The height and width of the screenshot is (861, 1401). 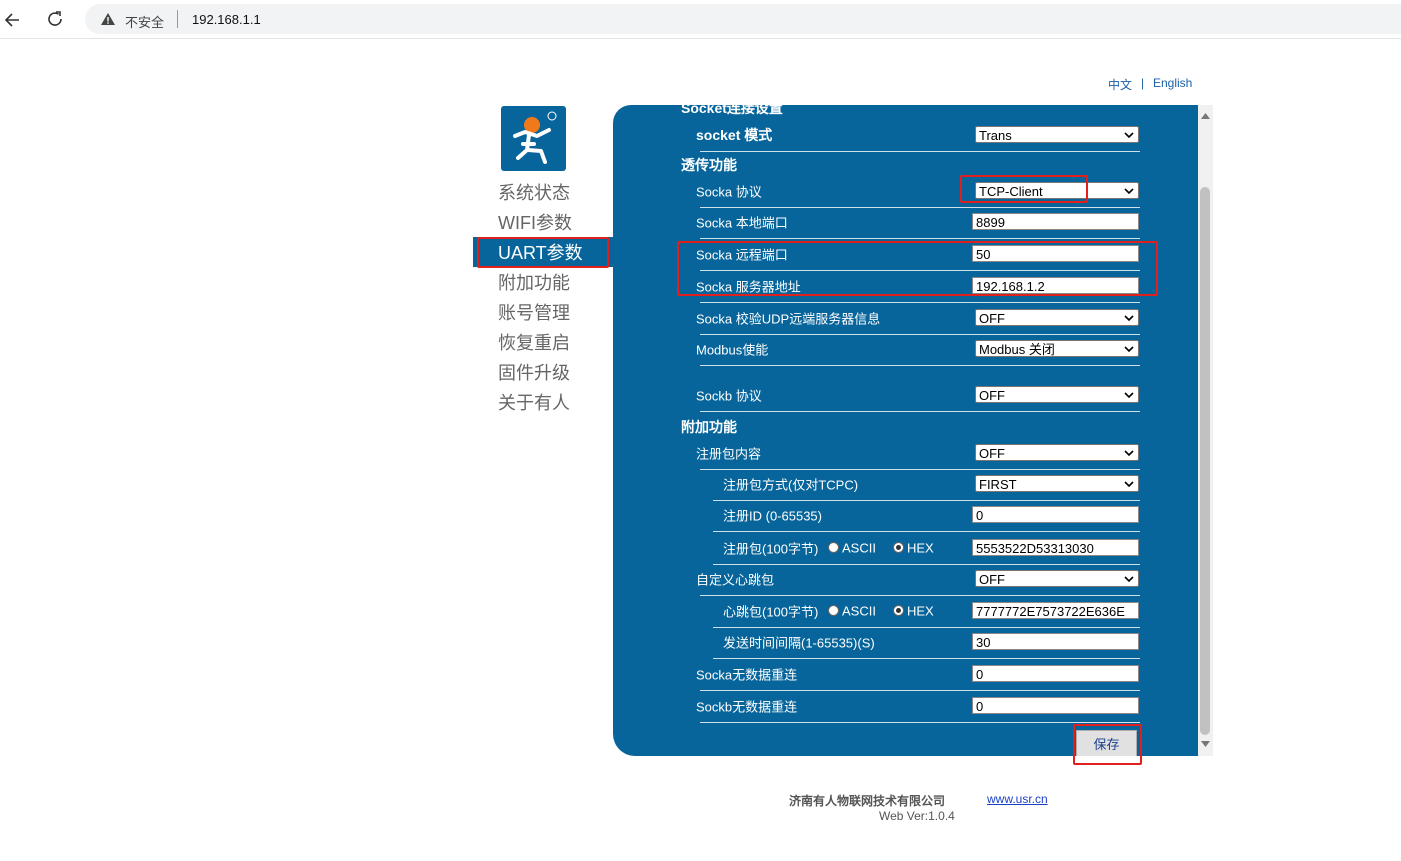 I want to click on scroll-thumb, so click(x=1205, y=461).